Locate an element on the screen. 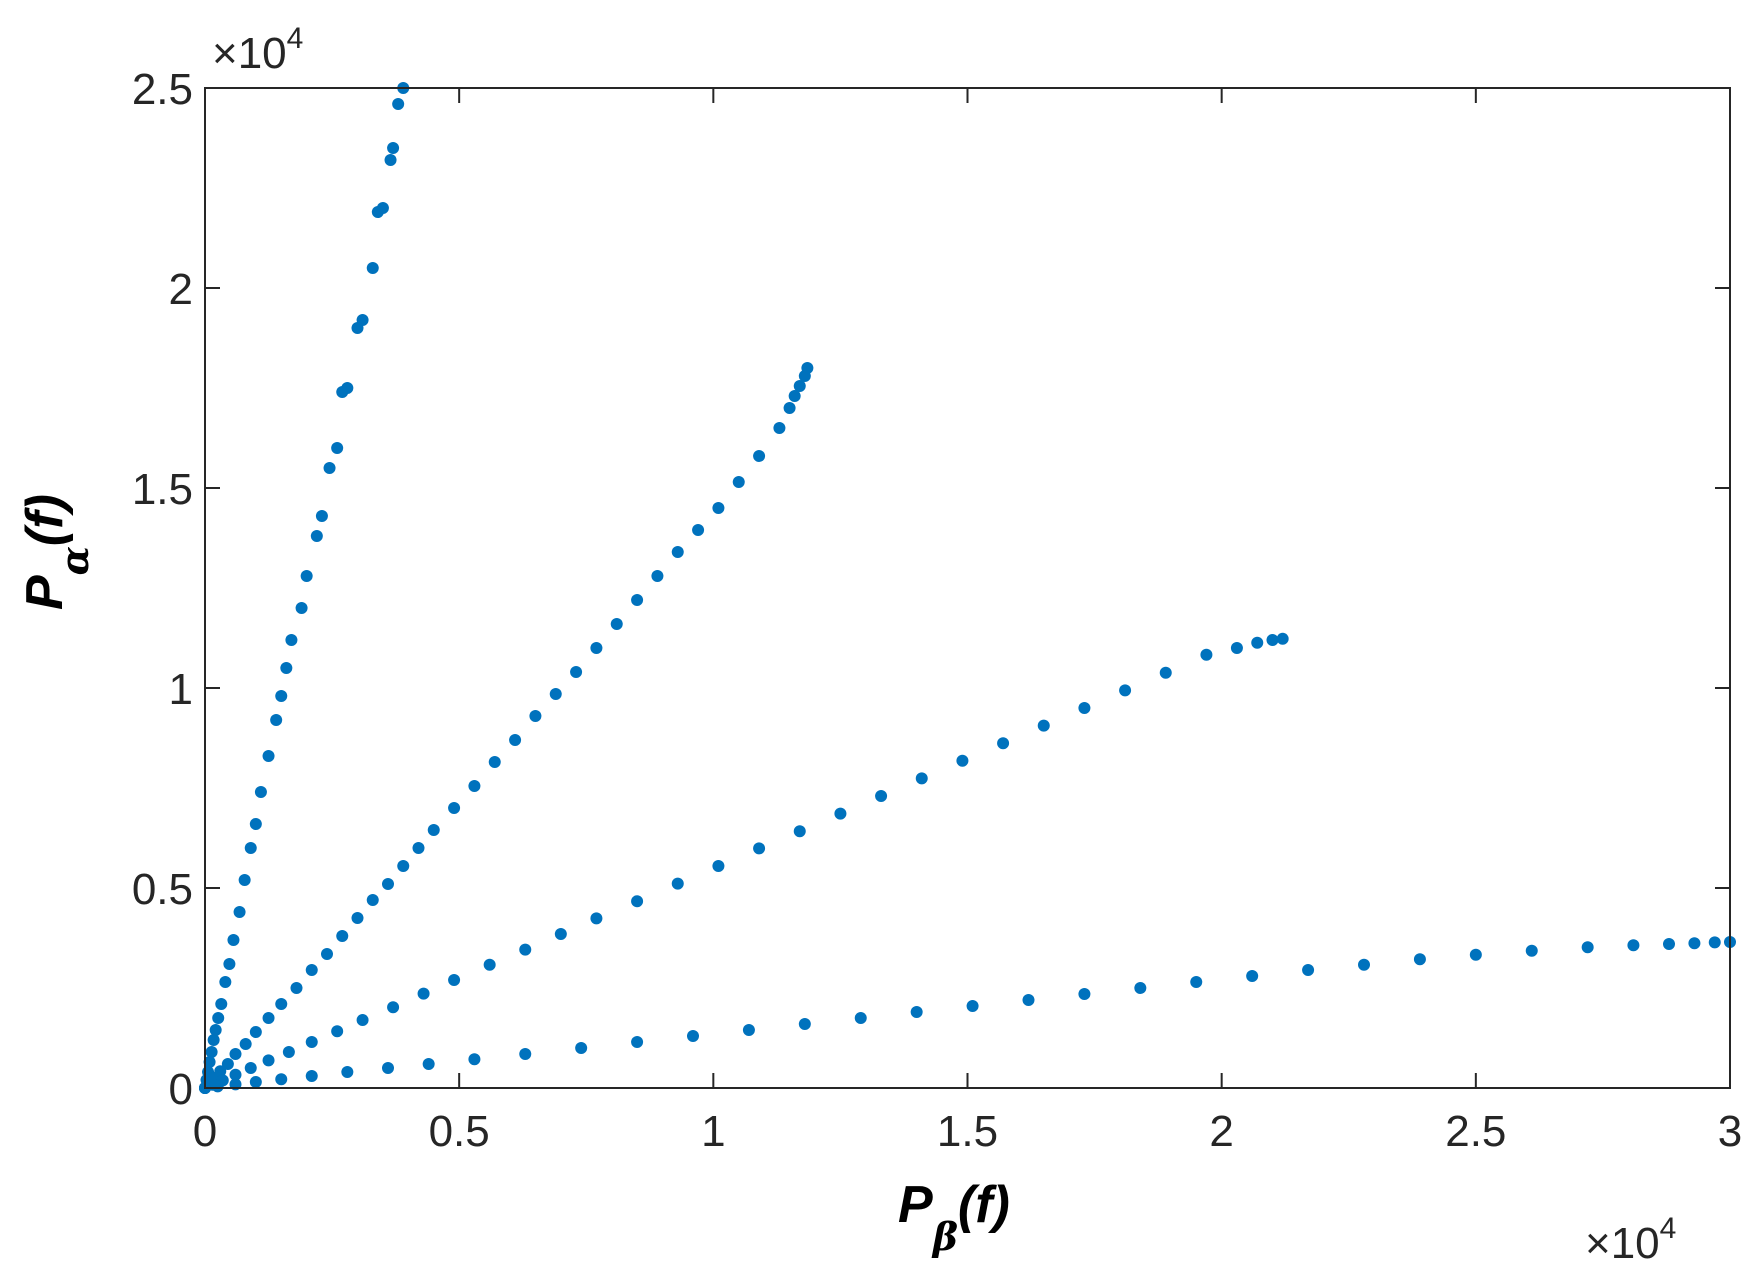 Image resolution: width=1756 pixels, height=1278 pixels. x-tick-label: 3 is located at coordinates (1730, 1131).